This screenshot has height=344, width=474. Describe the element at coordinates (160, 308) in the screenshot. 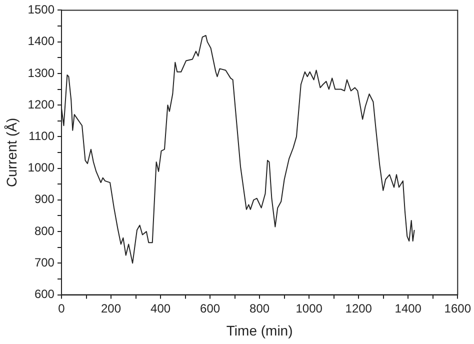

I see `x-tick-label: 400` at that location.